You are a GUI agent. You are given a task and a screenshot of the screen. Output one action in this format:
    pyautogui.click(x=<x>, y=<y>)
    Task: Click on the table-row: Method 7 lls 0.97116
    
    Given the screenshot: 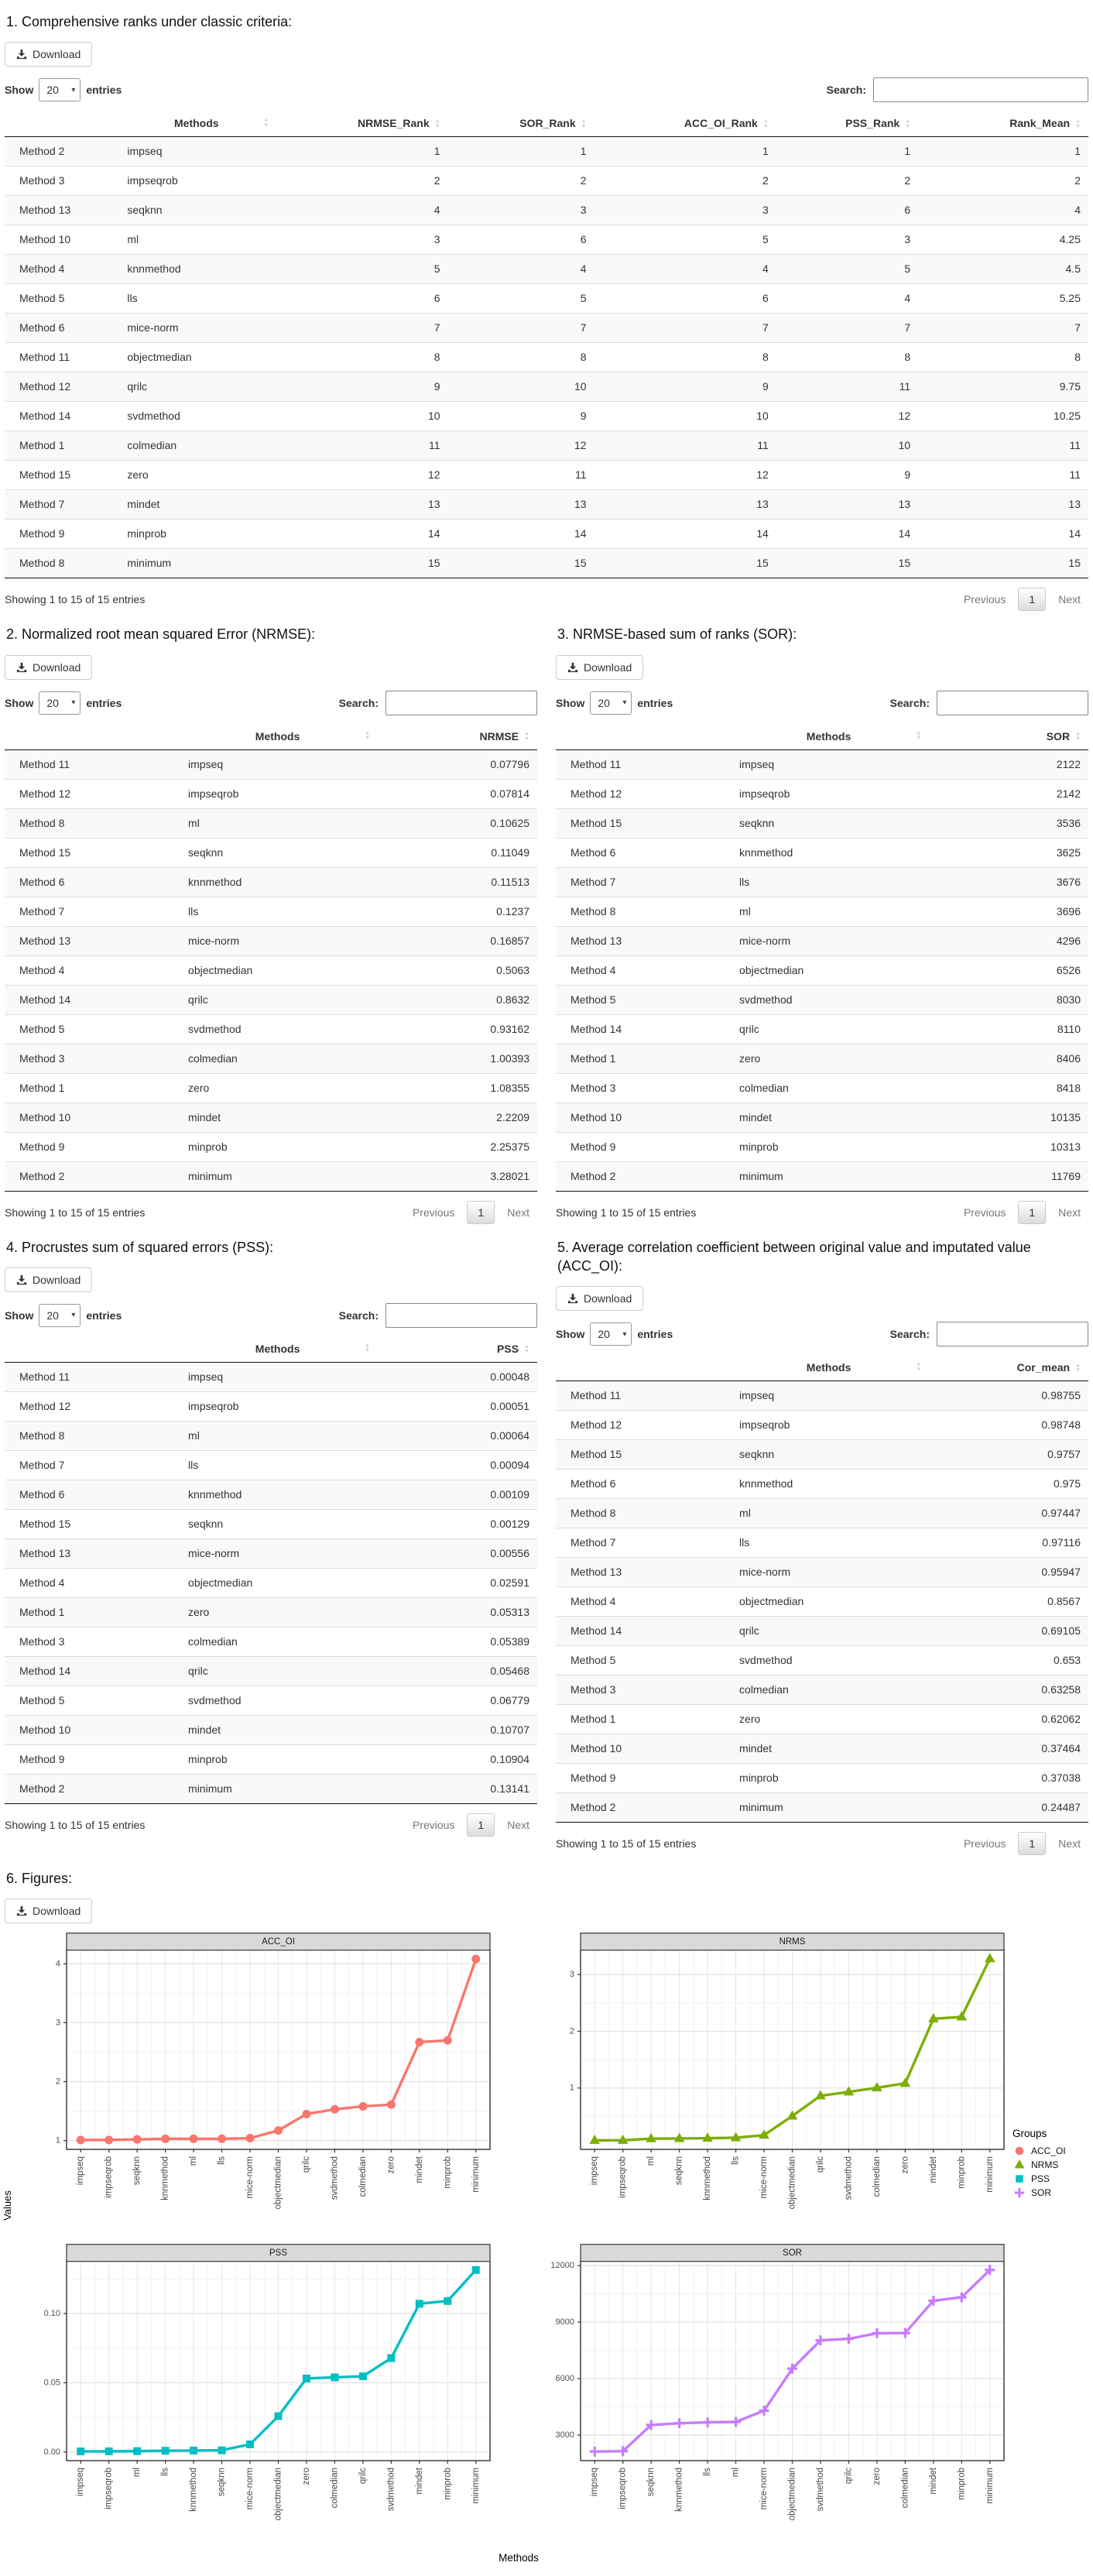 What is the action you would take?
    pyautogui.click(x=822, y=1543)
    